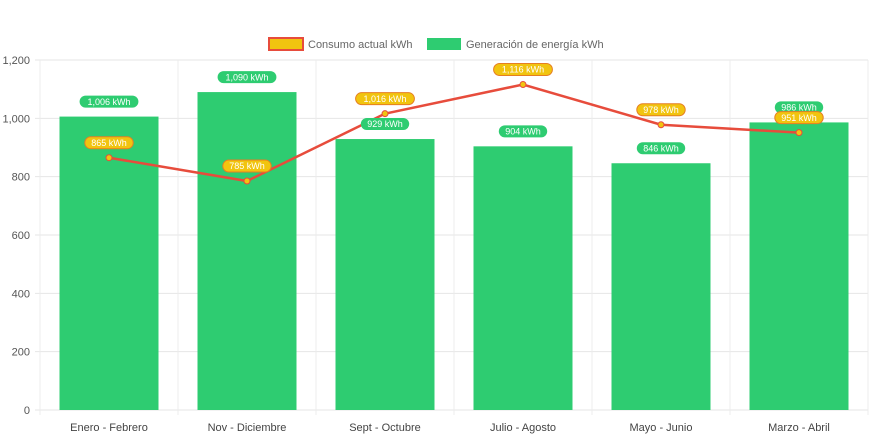 The height and width of the screenshot is (441, 873). Describe the element at coordinates (385, 428) in the screenshot. I see `x-tick-label: Sept - Octubre` at that location.